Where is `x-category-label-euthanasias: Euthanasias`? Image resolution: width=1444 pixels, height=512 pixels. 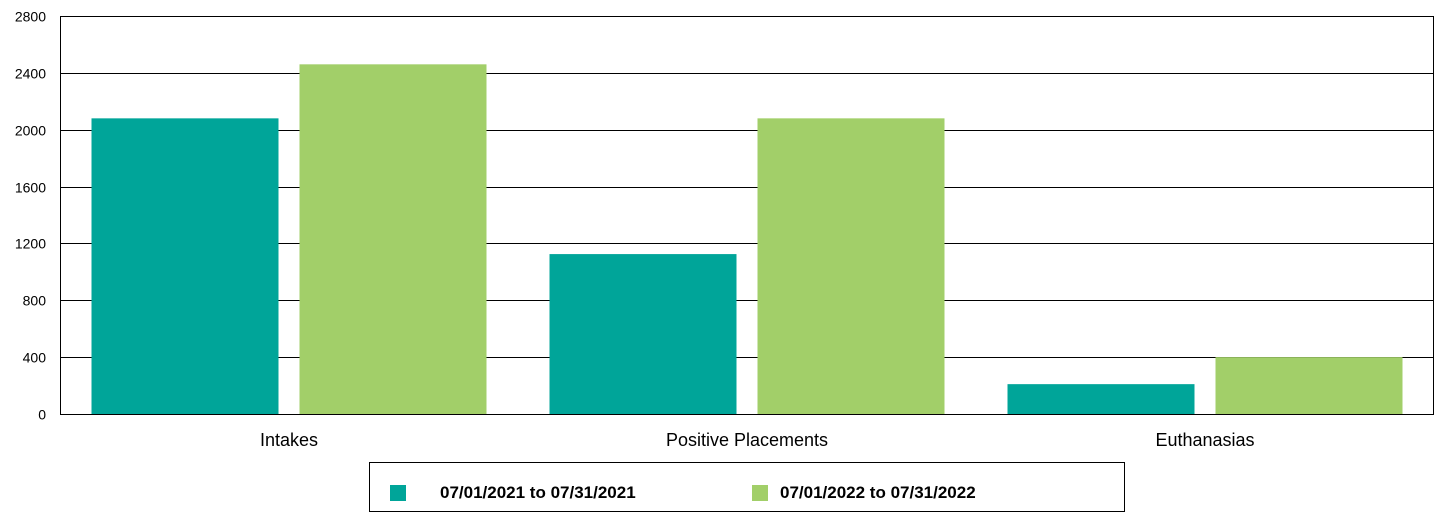 x-category-label-euthanasias: Euthanasias is located at coordinates (1204, 440).